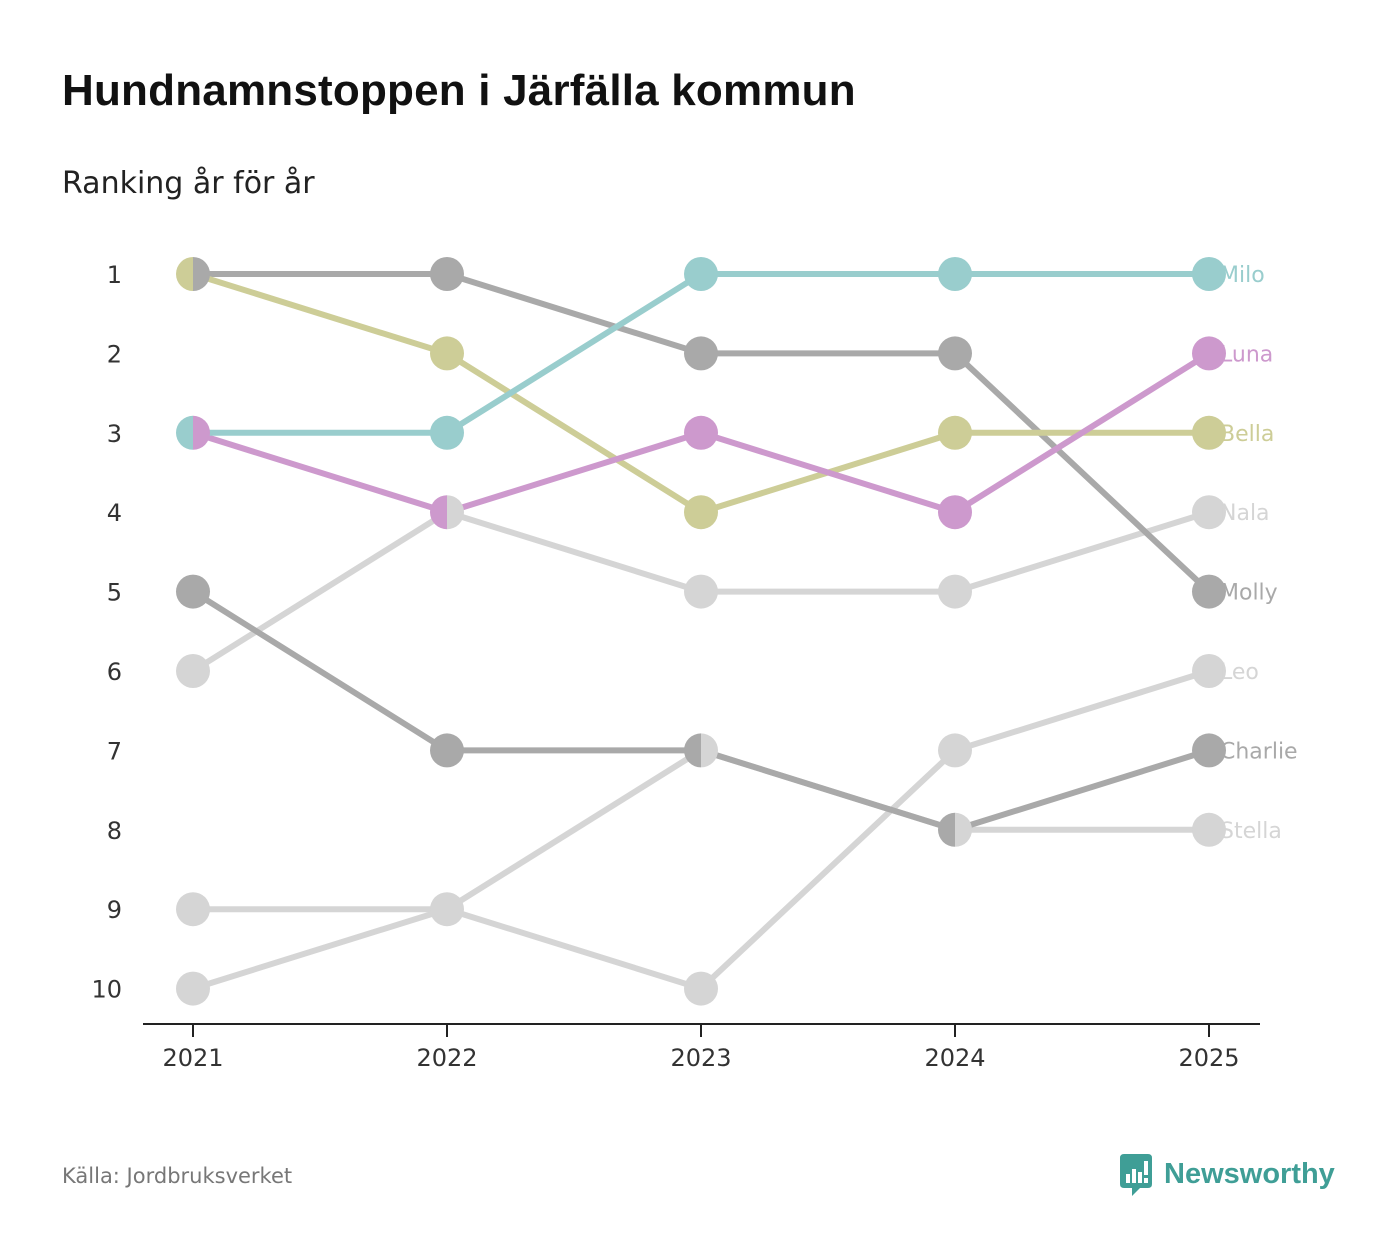 This screenshot has height=1258, width=1400. I want to click on point-leo-2024, so click(955, 750).